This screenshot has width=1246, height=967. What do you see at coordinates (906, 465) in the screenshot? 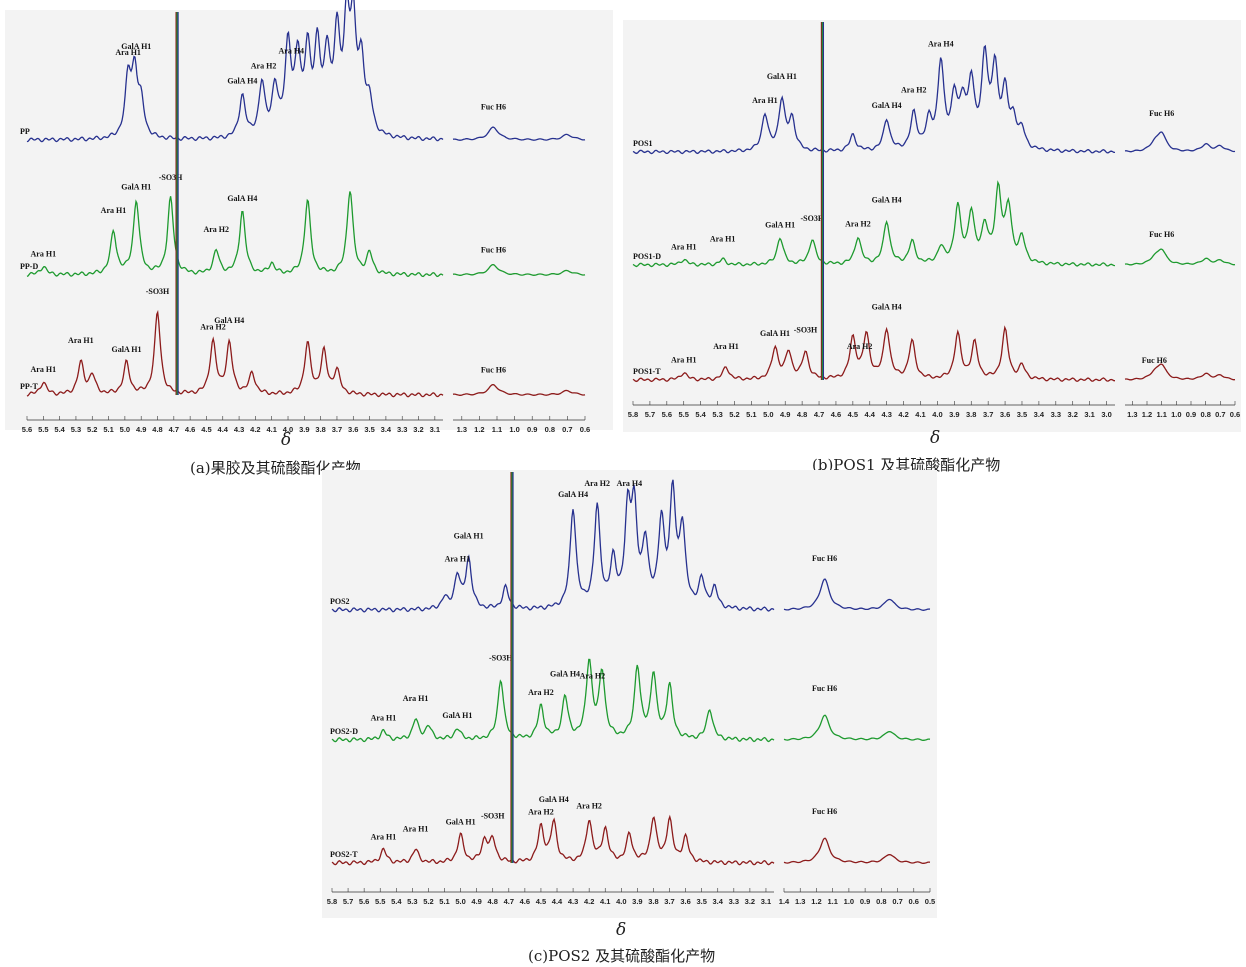
I see `caption-b: (b)POS1 及其硫酸酯化产物` at bounding box center [906, 465].